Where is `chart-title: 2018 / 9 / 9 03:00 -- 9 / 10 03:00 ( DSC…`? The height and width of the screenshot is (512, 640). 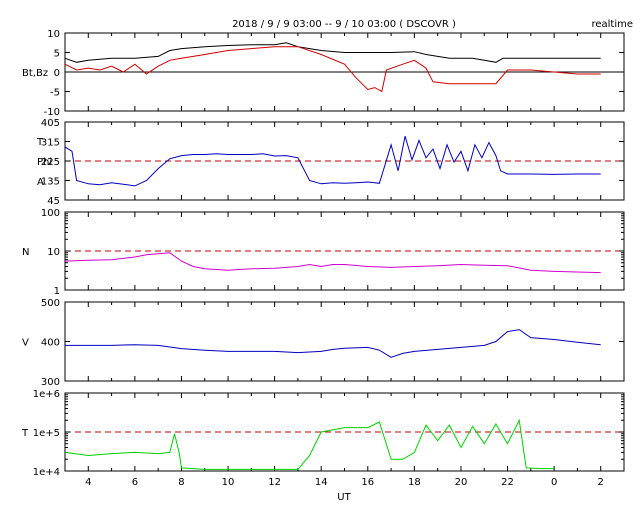 chart-title: 2018 / 9 / 9 03:00 -- 9 / 10 03:00 ( DSC… is located at coordinates (344, 24).